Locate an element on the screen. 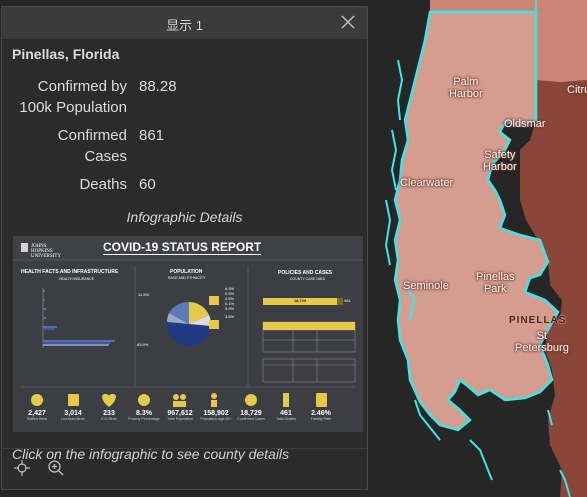  zoom-in-icon is located at coordinates (56, 468).